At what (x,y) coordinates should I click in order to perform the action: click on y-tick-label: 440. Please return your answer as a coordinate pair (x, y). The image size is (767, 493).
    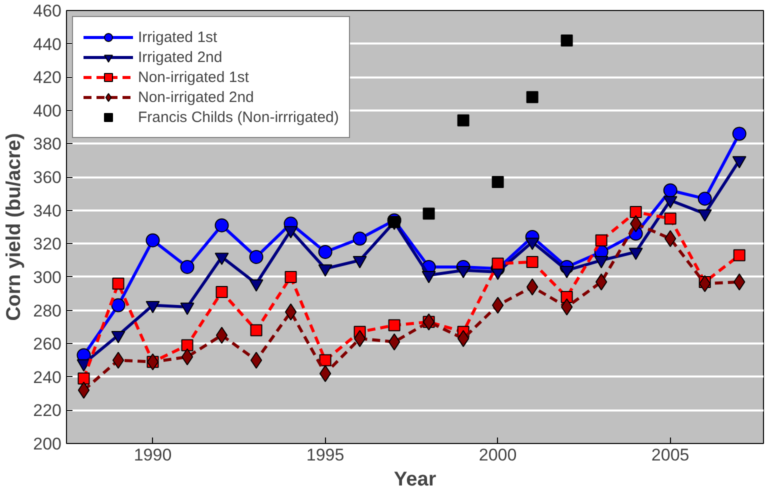
    Looking at the image, I should click on (47, 44).